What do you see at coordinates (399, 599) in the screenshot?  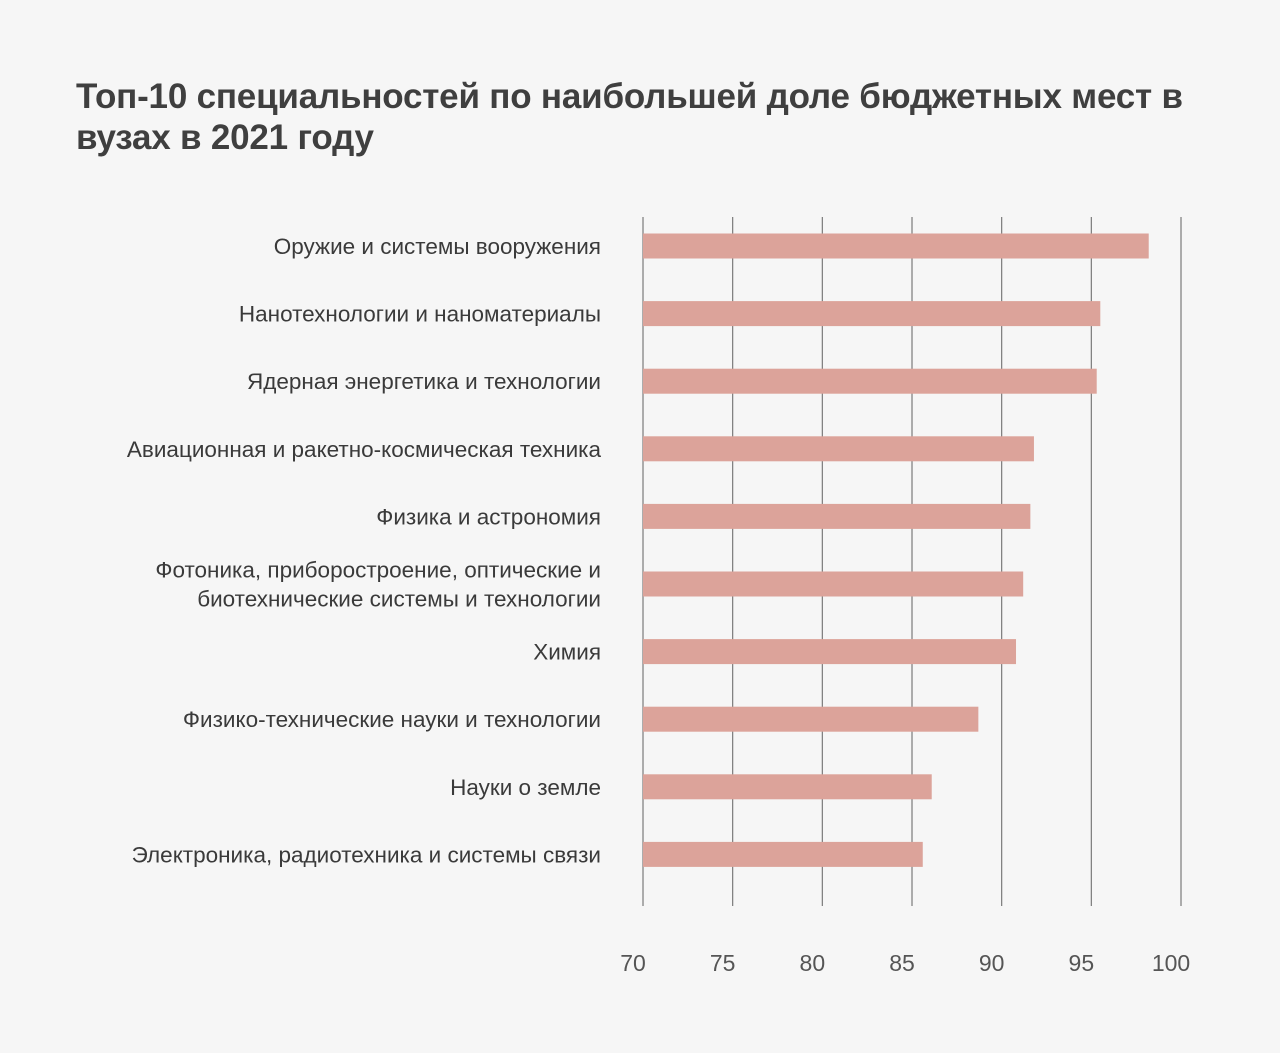 I see `category-label-line: биотехнические системы и технологии` at bounding box center [399, 599].